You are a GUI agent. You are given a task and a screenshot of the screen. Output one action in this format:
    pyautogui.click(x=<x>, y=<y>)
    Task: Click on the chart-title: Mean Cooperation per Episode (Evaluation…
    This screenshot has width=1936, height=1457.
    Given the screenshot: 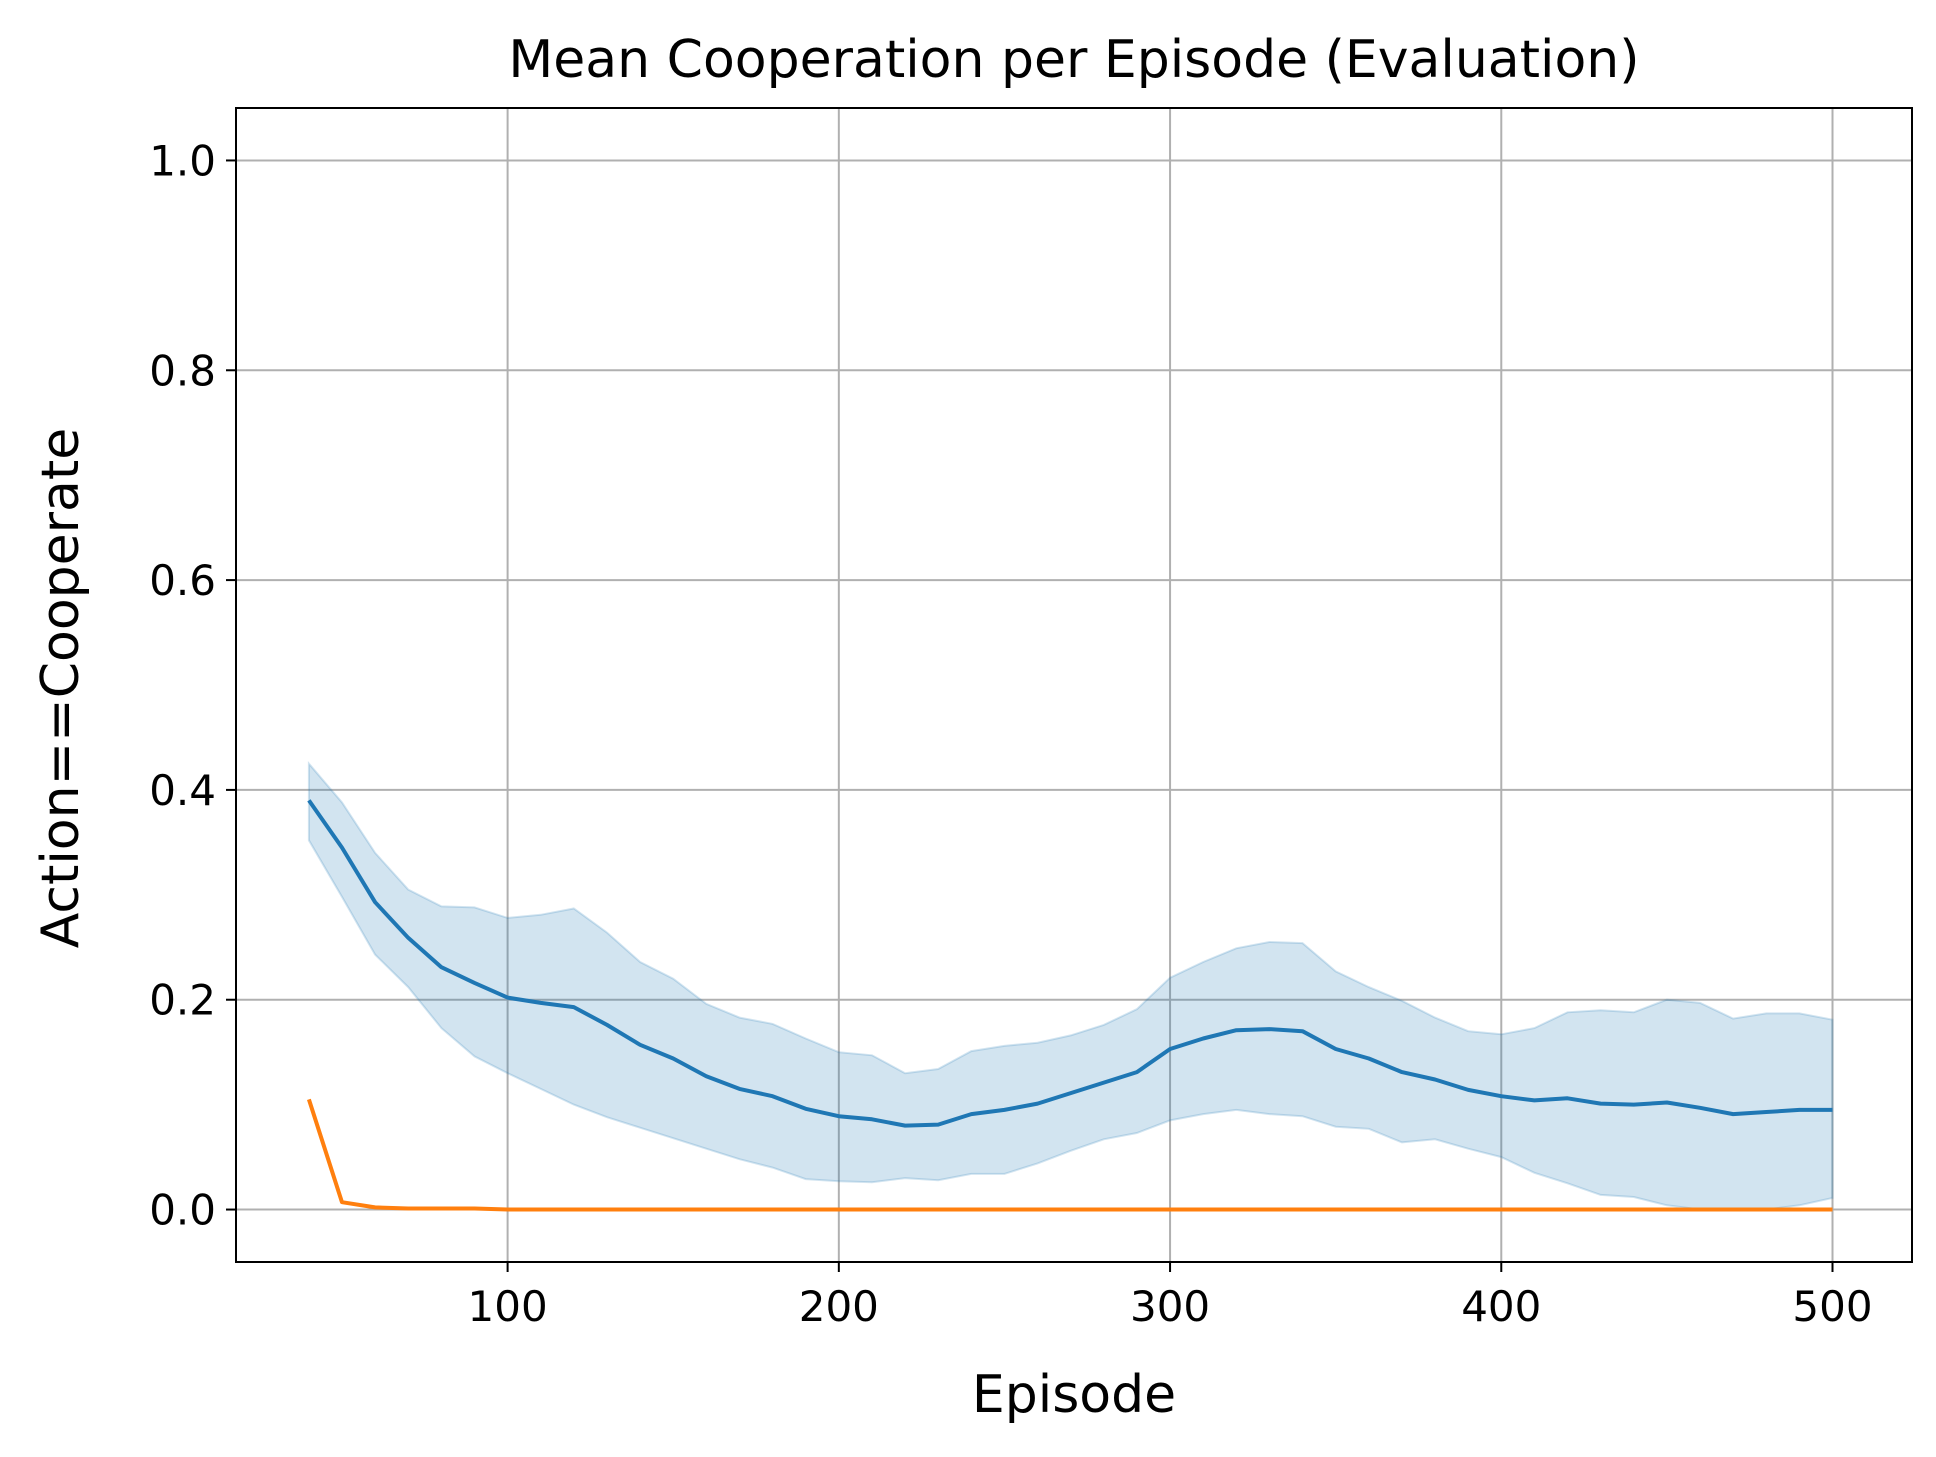 What is the action you would take?
    pyautogui.click(x=1073, y=60)
    